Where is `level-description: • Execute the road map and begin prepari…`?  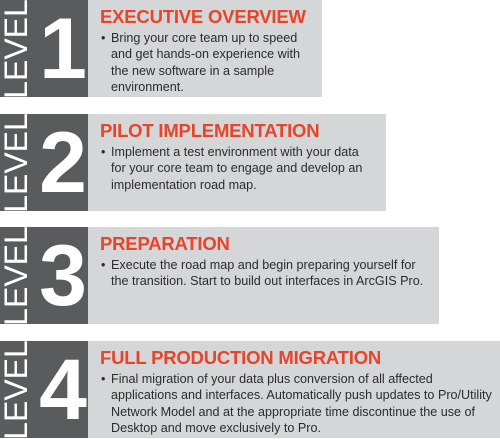 level-description: • Execute the road map and begin prepari… is located at coordinates (266, 273).